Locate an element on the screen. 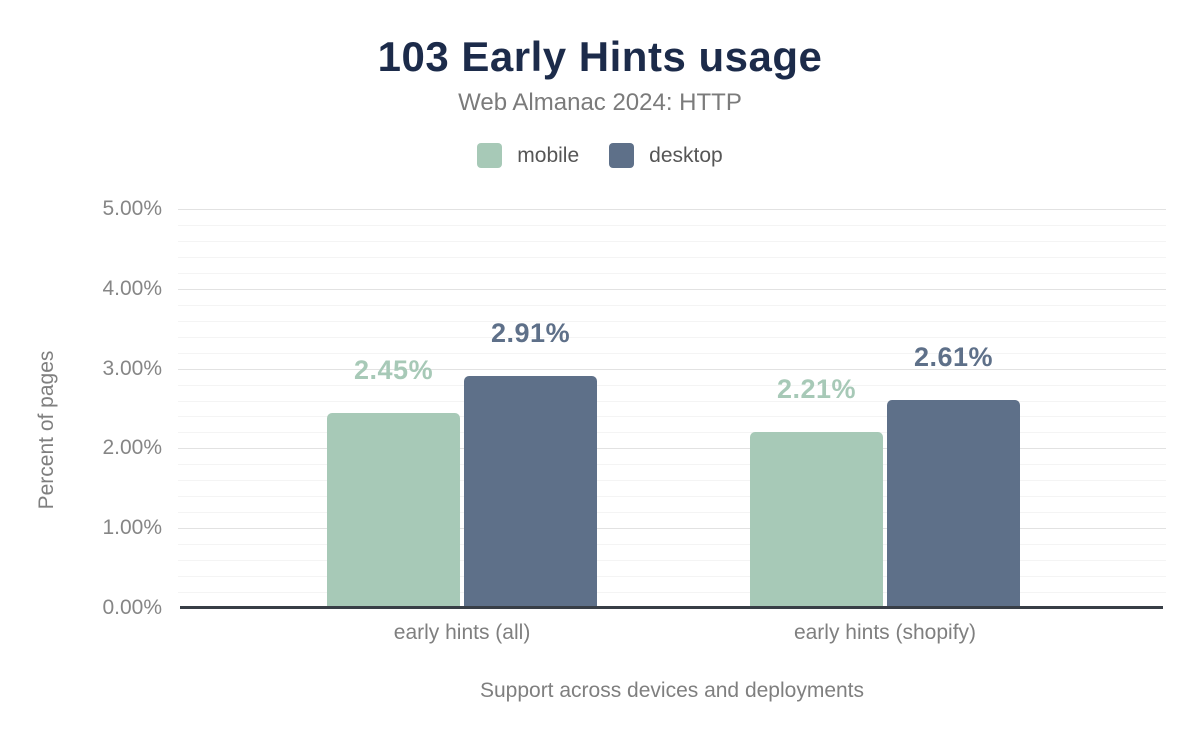 This screenshot has width=1200, height=742. legend-item-mobile: mobile is located at coordinates (528, 155).